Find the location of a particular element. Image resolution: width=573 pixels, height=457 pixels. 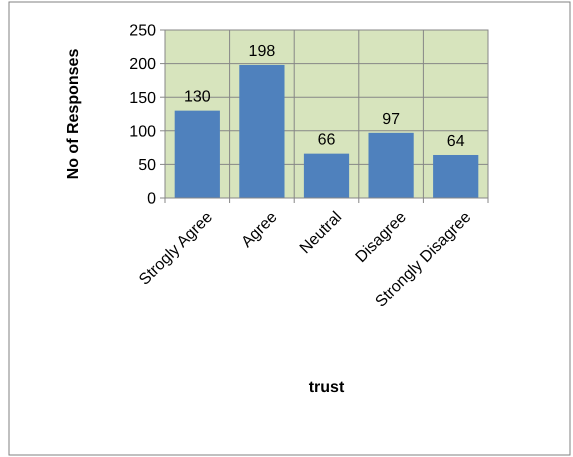

data-label: 198 is located at coordinates (262, 51).